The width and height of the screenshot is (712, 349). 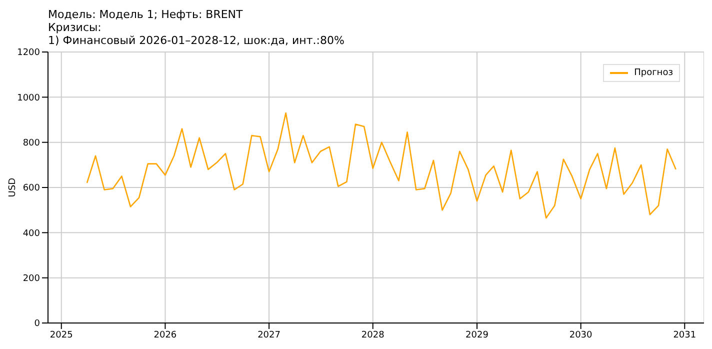 I want to click on y-tick-label: 400, so click(x=31, y=233).